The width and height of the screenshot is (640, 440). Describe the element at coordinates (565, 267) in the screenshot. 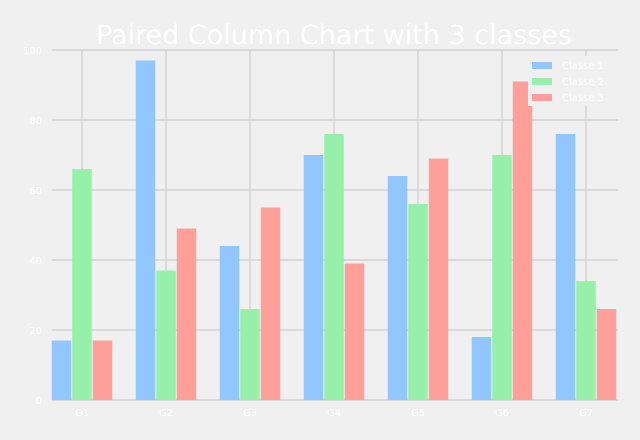

I see `bar-classe-1-g7` at that location.